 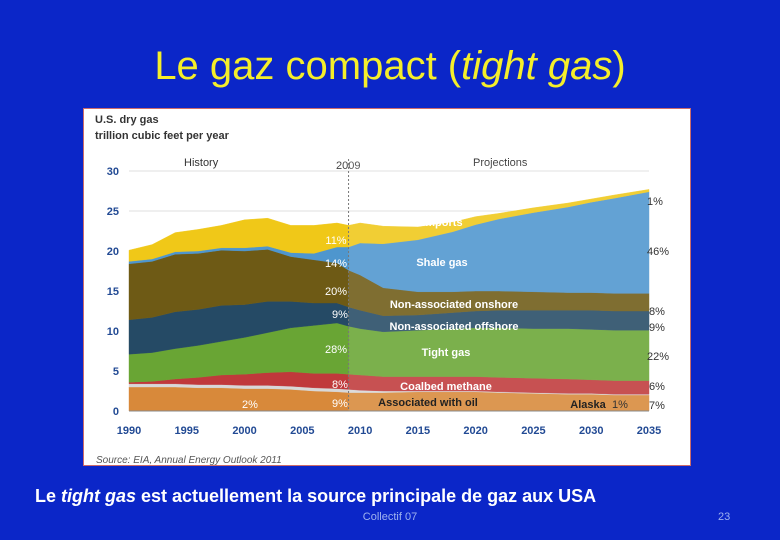 What do you see at coordinates (340, 385) in the screenshot?
I see `share-2009-5: 8%` at bounding box center [340, 385].